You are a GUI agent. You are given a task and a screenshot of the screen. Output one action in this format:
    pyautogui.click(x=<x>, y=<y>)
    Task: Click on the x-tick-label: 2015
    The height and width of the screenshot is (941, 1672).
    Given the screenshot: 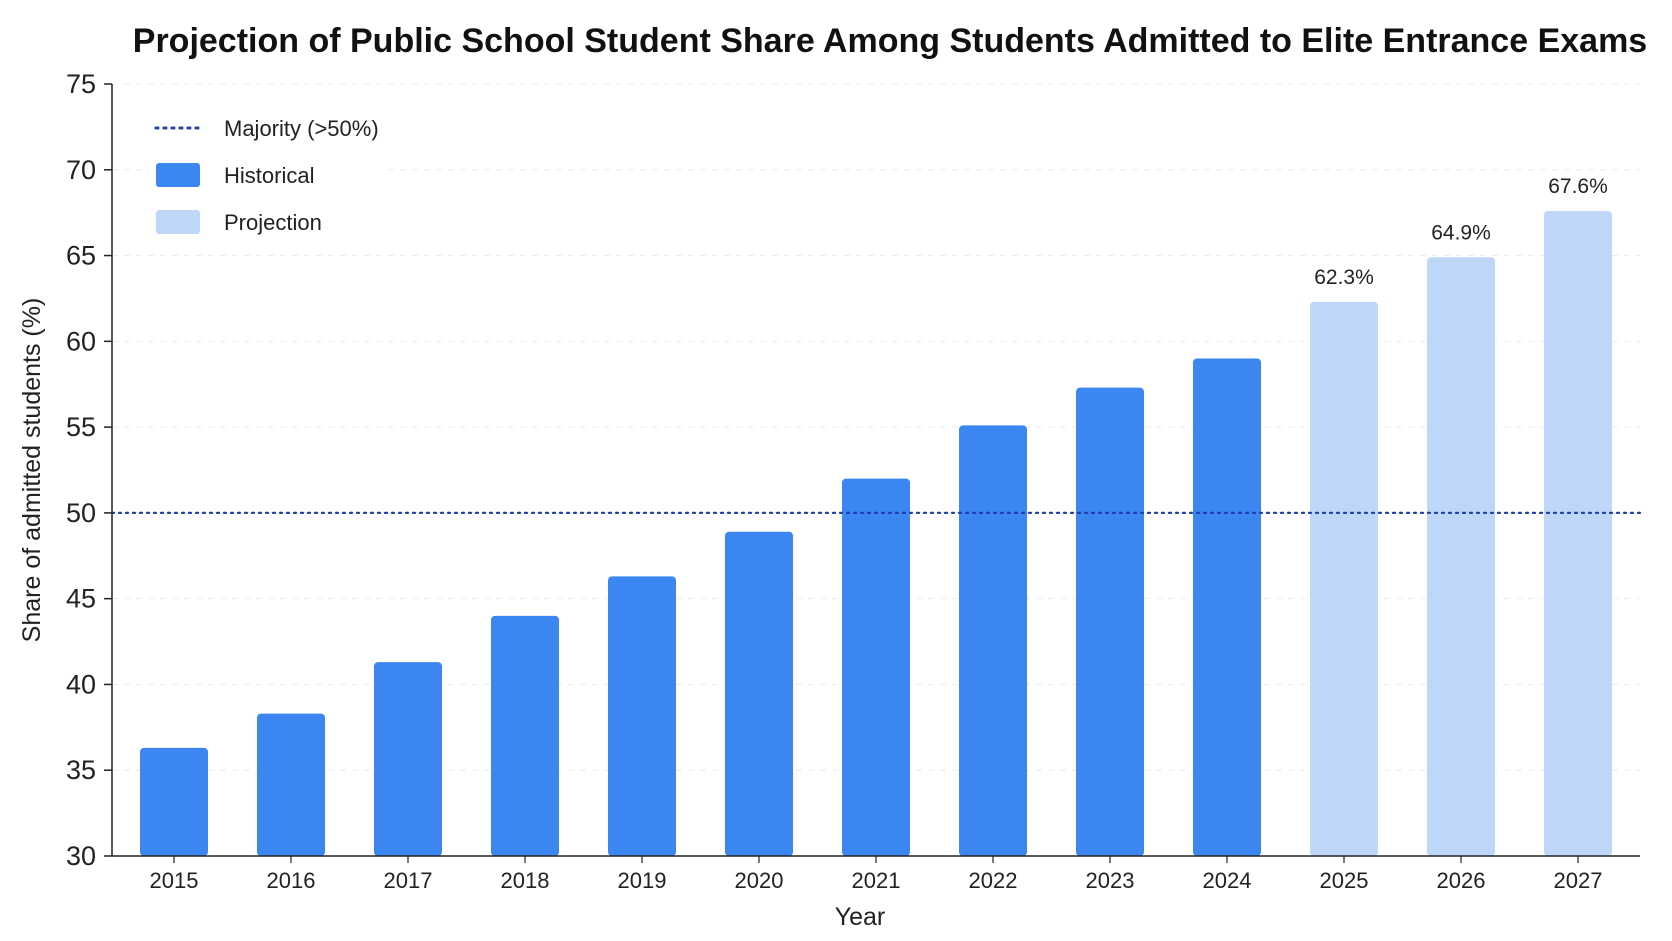 What is the action you would take?
    pyautogui.click(x=174, y=880)
    